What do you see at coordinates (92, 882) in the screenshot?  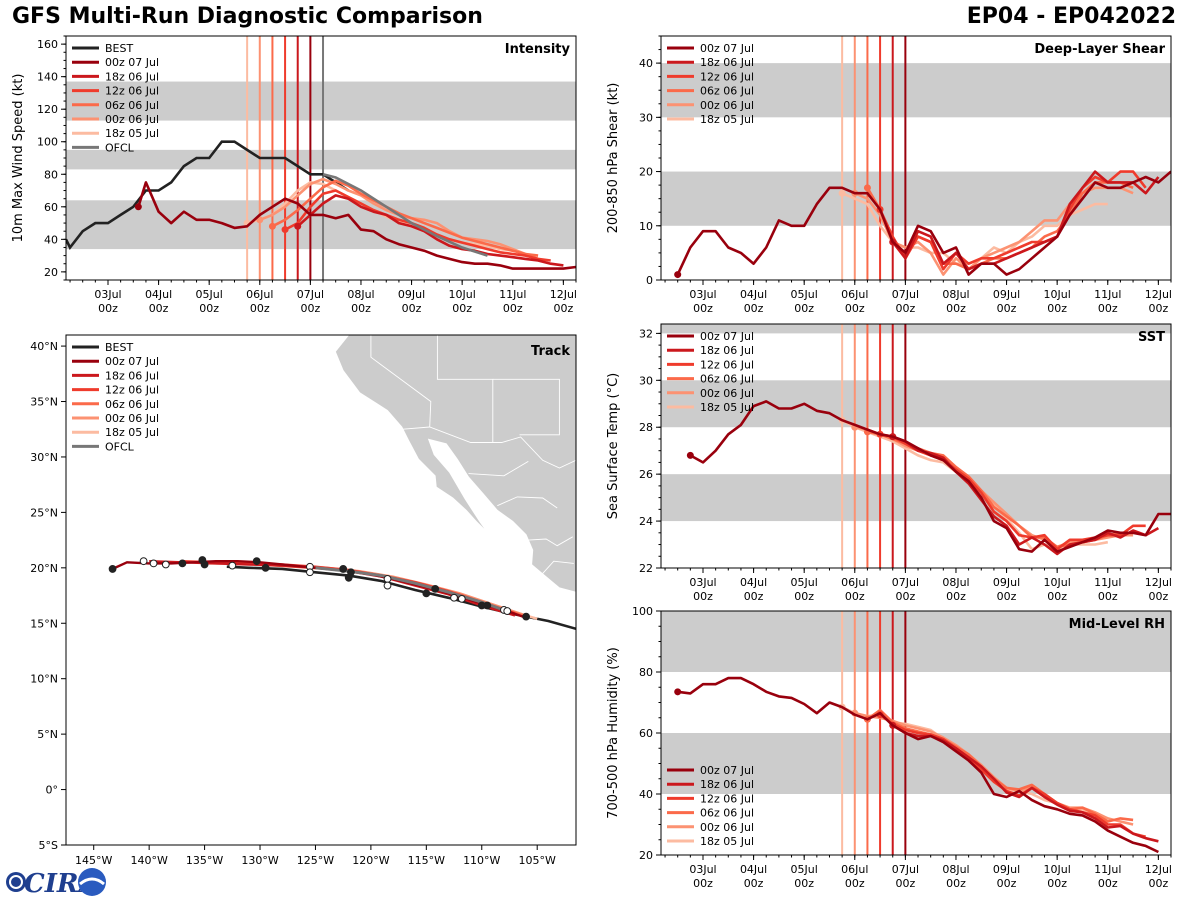 I see `satellite-emblem-icon` at bounding box center [92, 882].